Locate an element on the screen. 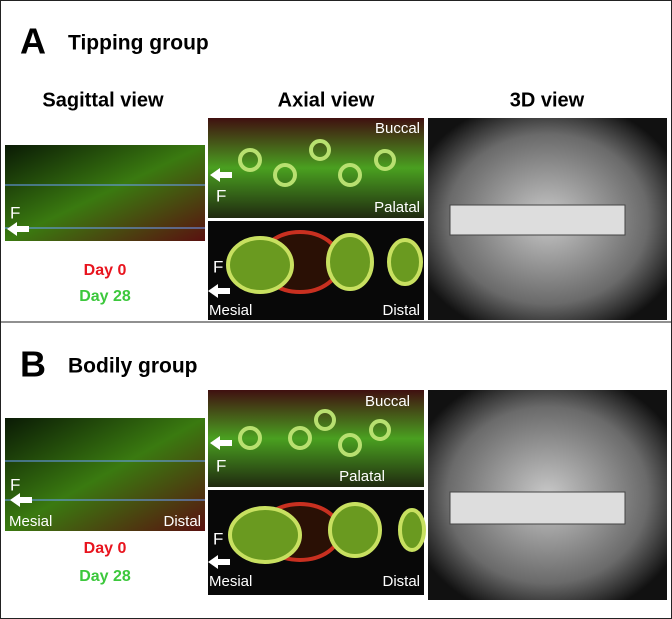 The image size is (672, 619). axial-image is located at coordinates (316, 438).